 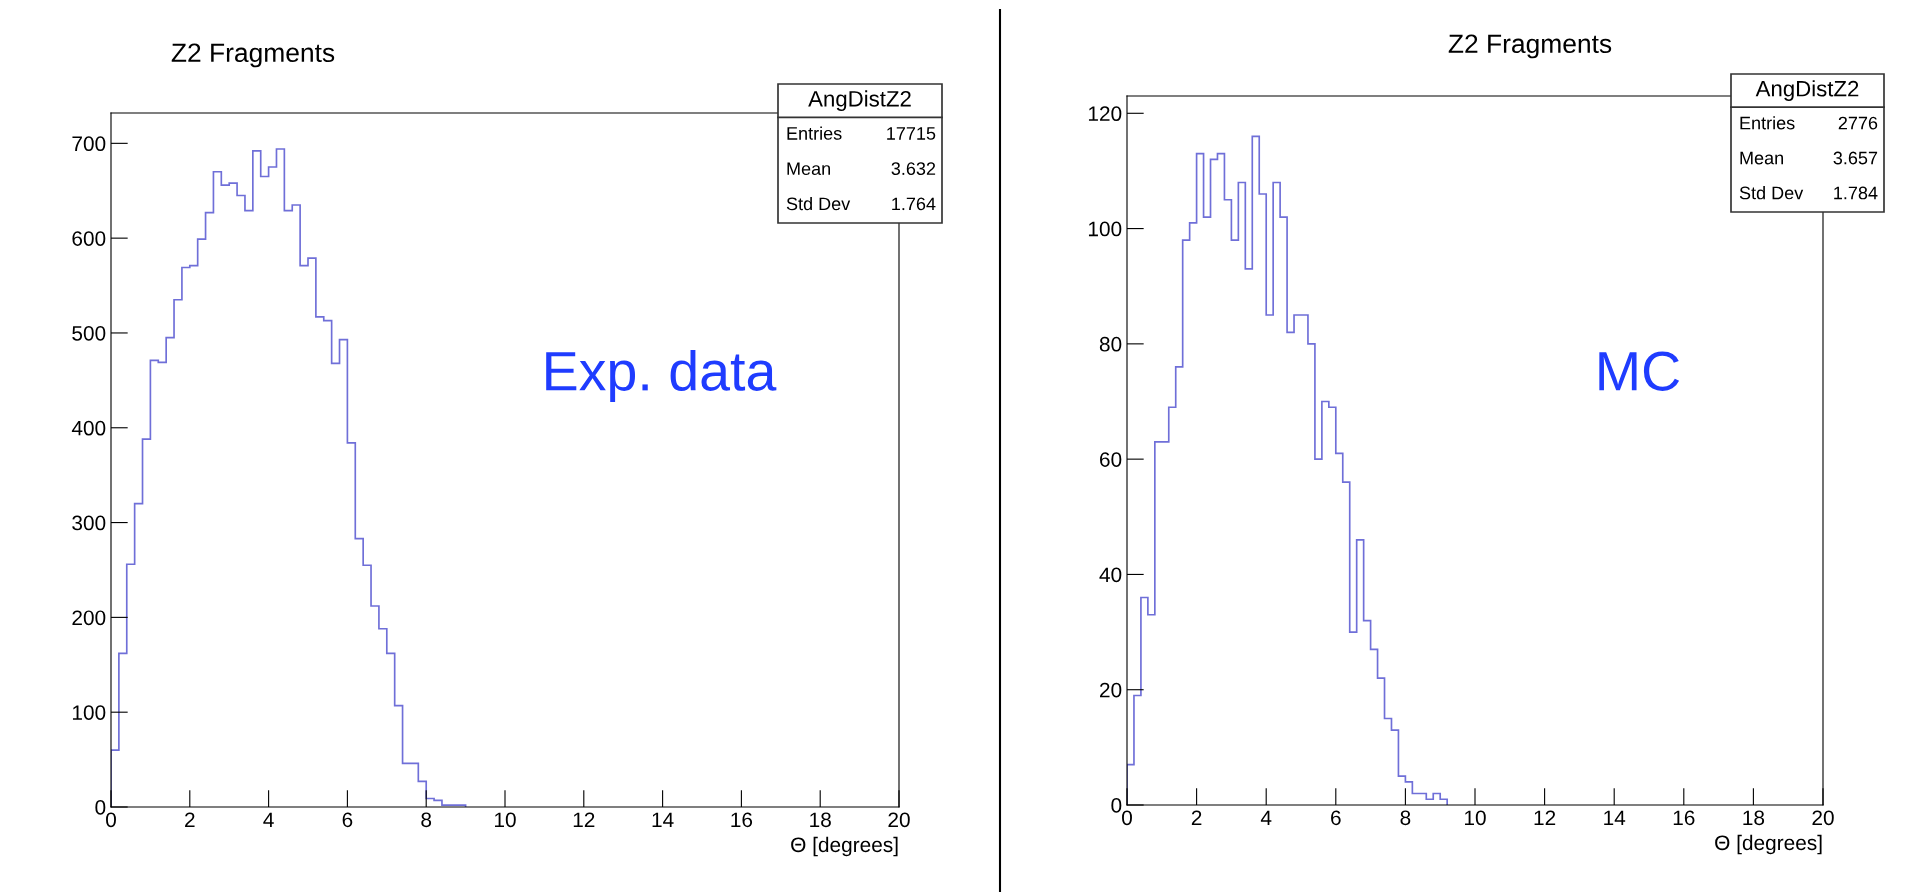 I want to click on y-tick-label: 40, so click(x=1110, y=575).